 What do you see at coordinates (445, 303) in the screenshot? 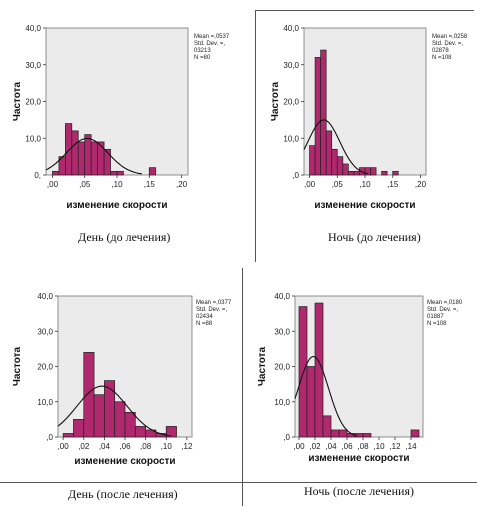
I see `stats-line: Mean =,0180` at bounding box center [445, 303].